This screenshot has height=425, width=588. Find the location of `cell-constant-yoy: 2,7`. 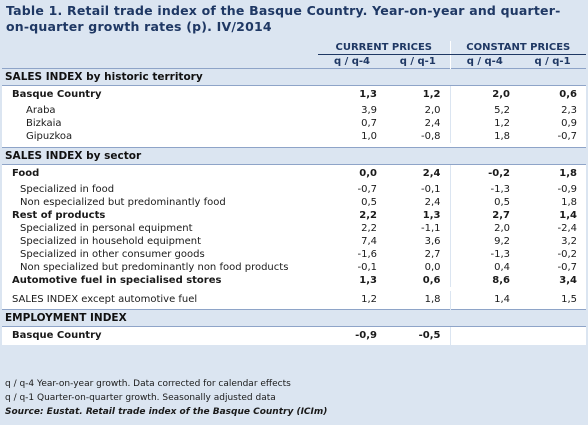

cell-constant-yoy: 2,7 is located at coordinates (484, 215).